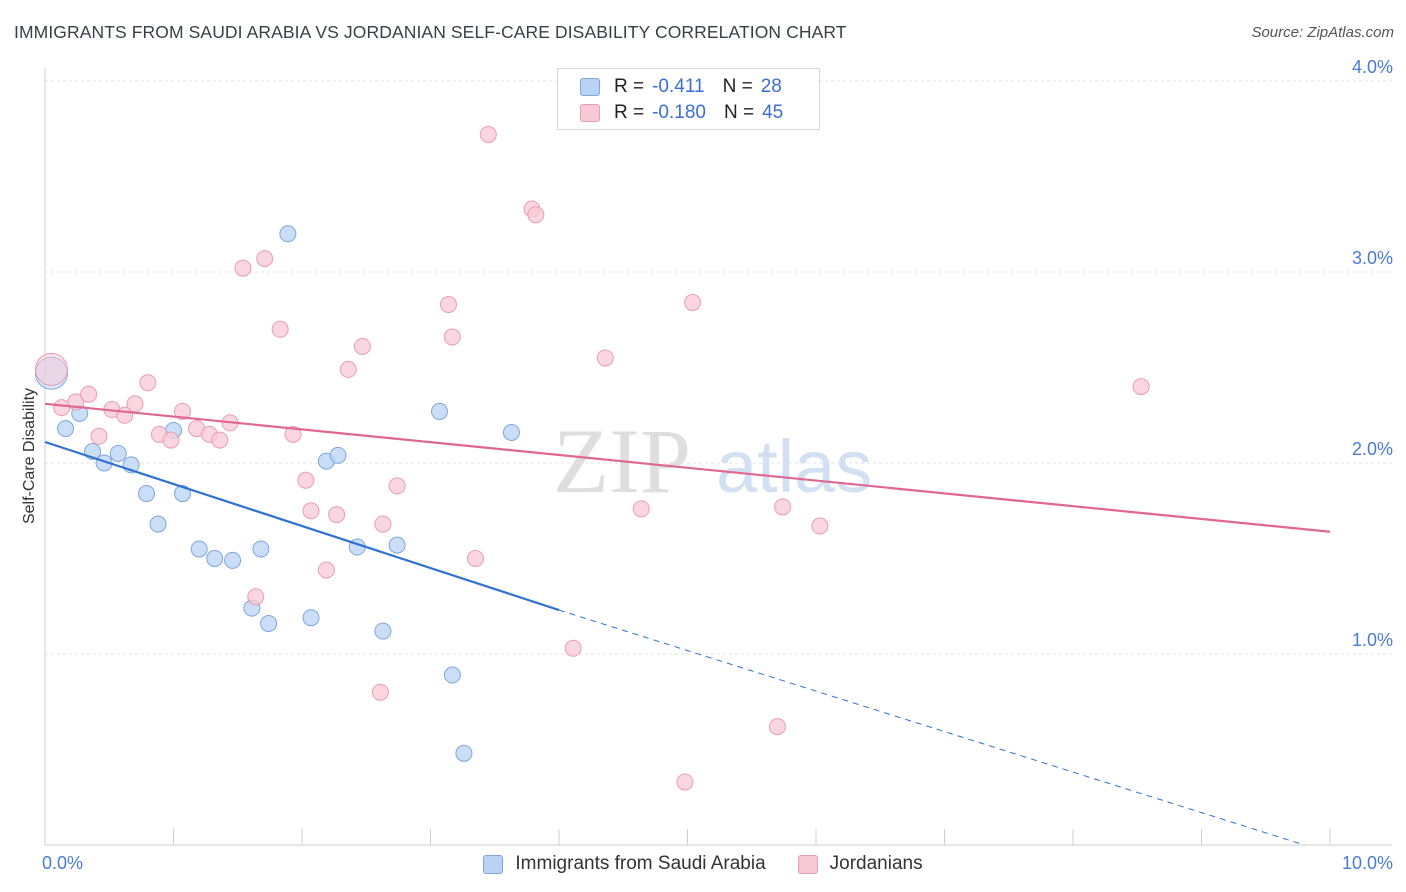 The height and width of the screenshot is (892, 1406). I want to click on trend-line-saudi-arabia-projection, so click(931, 727).